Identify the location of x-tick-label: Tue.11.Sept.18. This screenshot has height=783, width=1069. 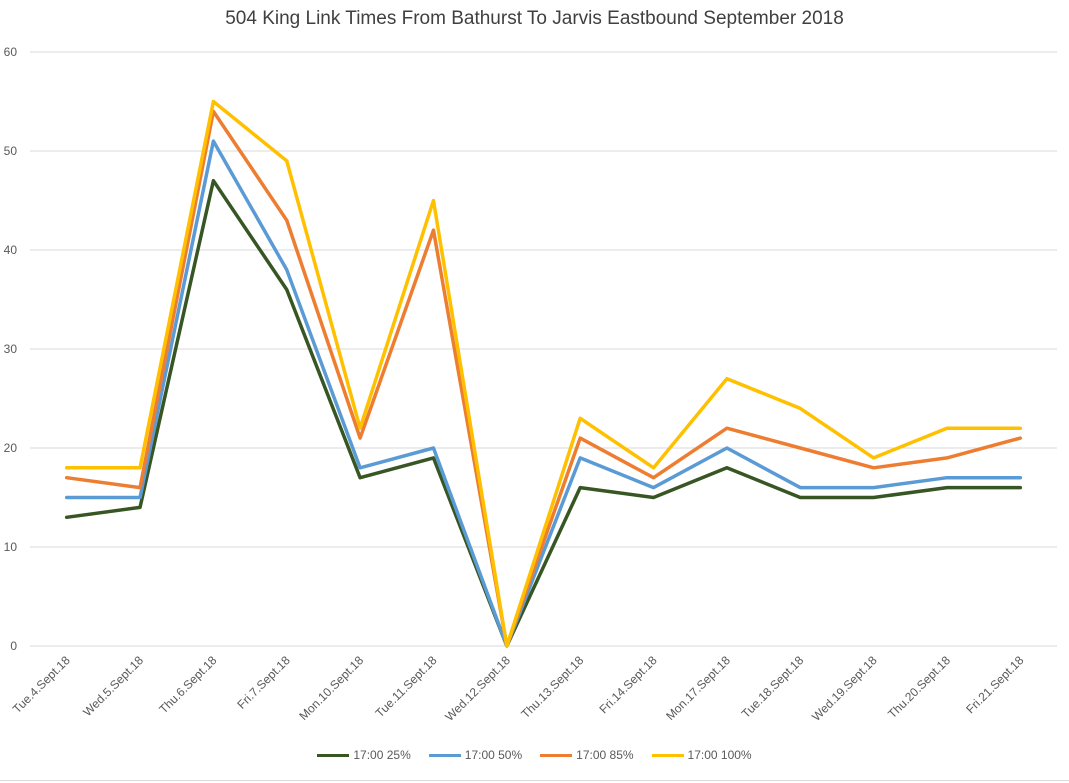
(406, 686).